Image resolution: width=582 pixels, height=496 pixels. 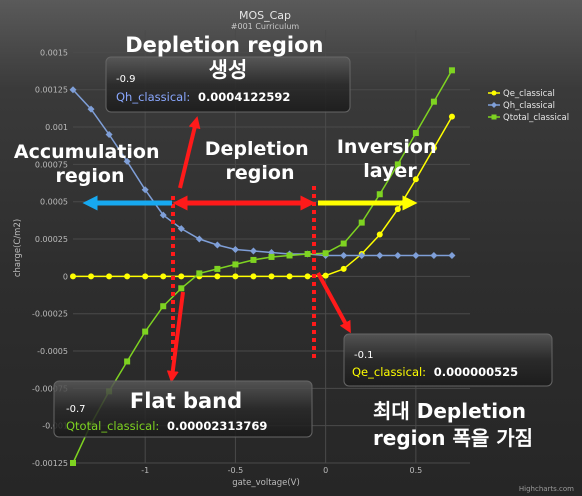 What do you see at coordinates (112, 426) in the screenshot?
I see `tooltip-qtotal-series: Qtotal_classical:` at bounding box center [112, 426].